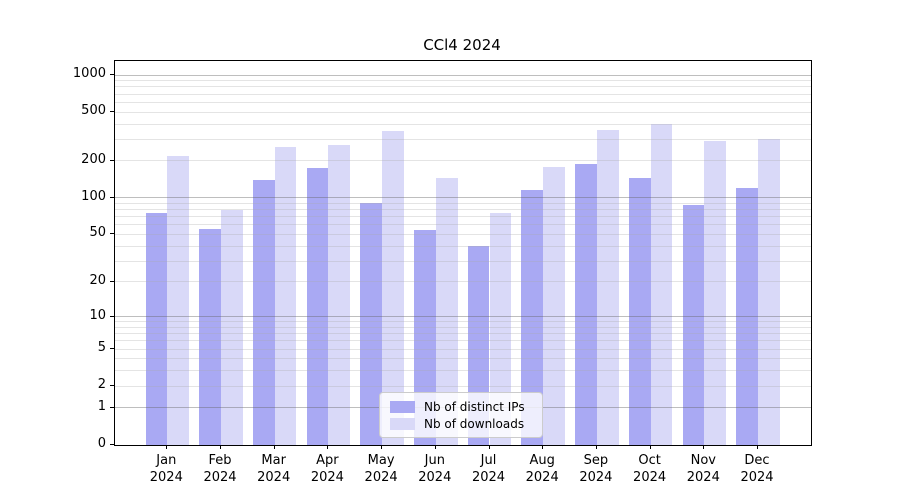 The width and height of the screenshot is (900, 500). I want to click on y-tick-label: 5, so click(101, 348).